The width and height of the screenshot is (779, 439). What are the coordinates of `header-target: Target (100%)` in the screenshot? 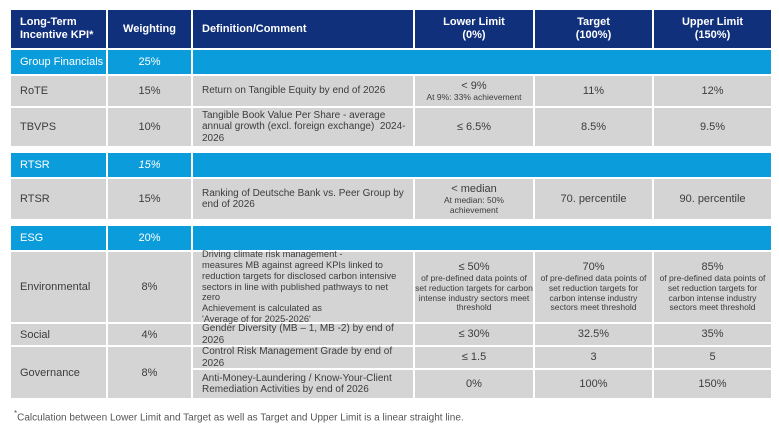 It's located at (593, 29).